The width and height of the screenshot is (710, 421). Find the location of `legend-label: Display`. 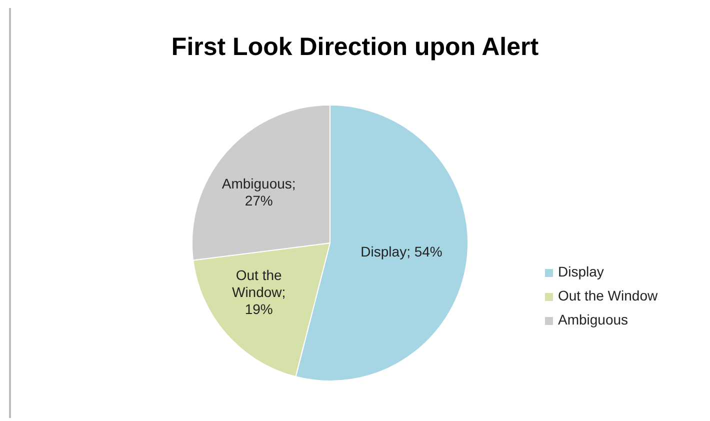

legend-label: Display is located at coordinates (581, 272).